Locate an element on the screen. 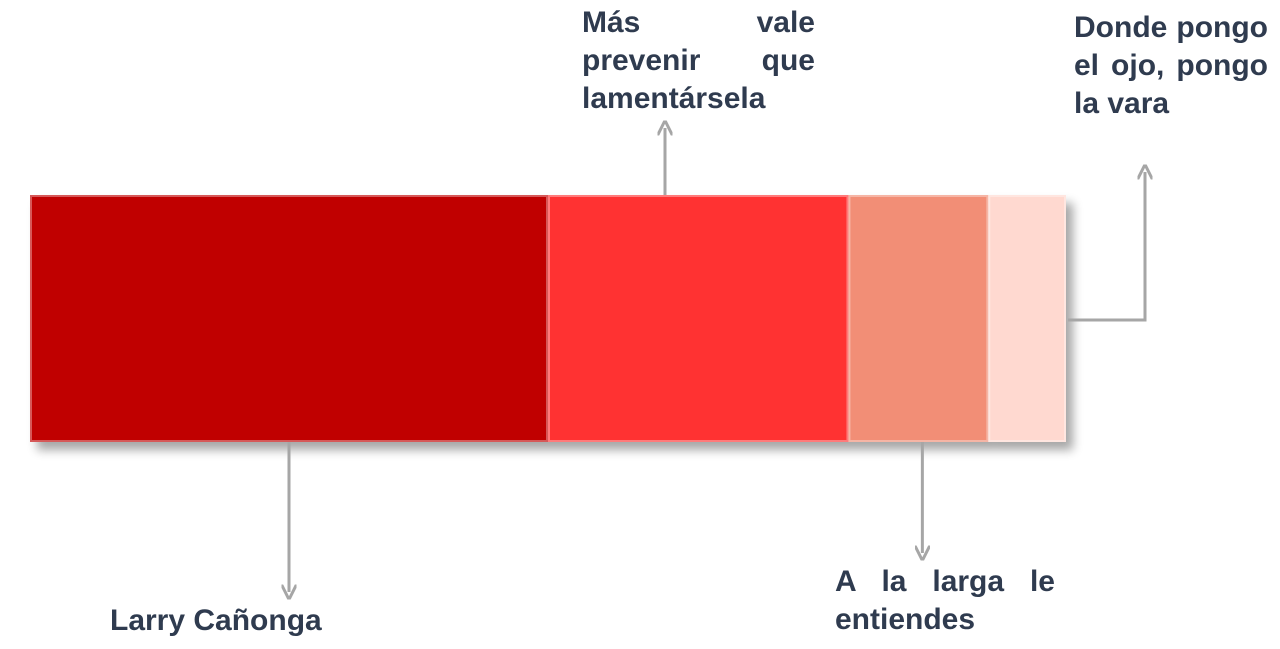 The width and height of the screenshot is (1280, 649). segment-label-4: Donde pongo el ojo, pongo la vara is located at coordinates (1171, 65).